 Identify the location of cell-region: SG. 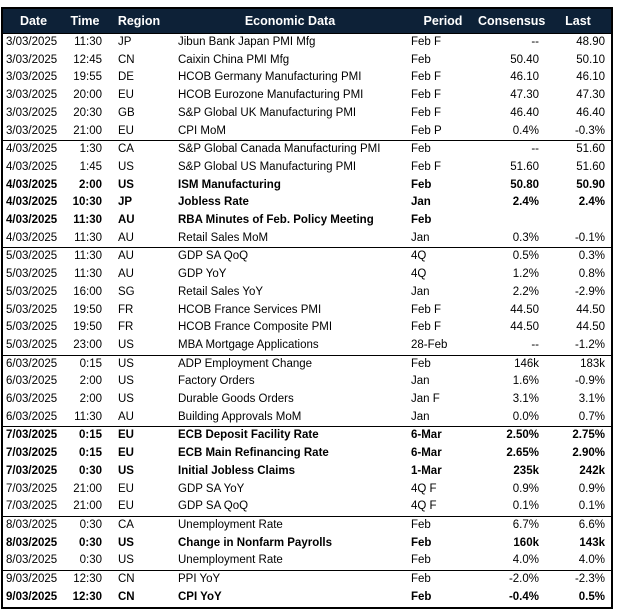
(126, 291).